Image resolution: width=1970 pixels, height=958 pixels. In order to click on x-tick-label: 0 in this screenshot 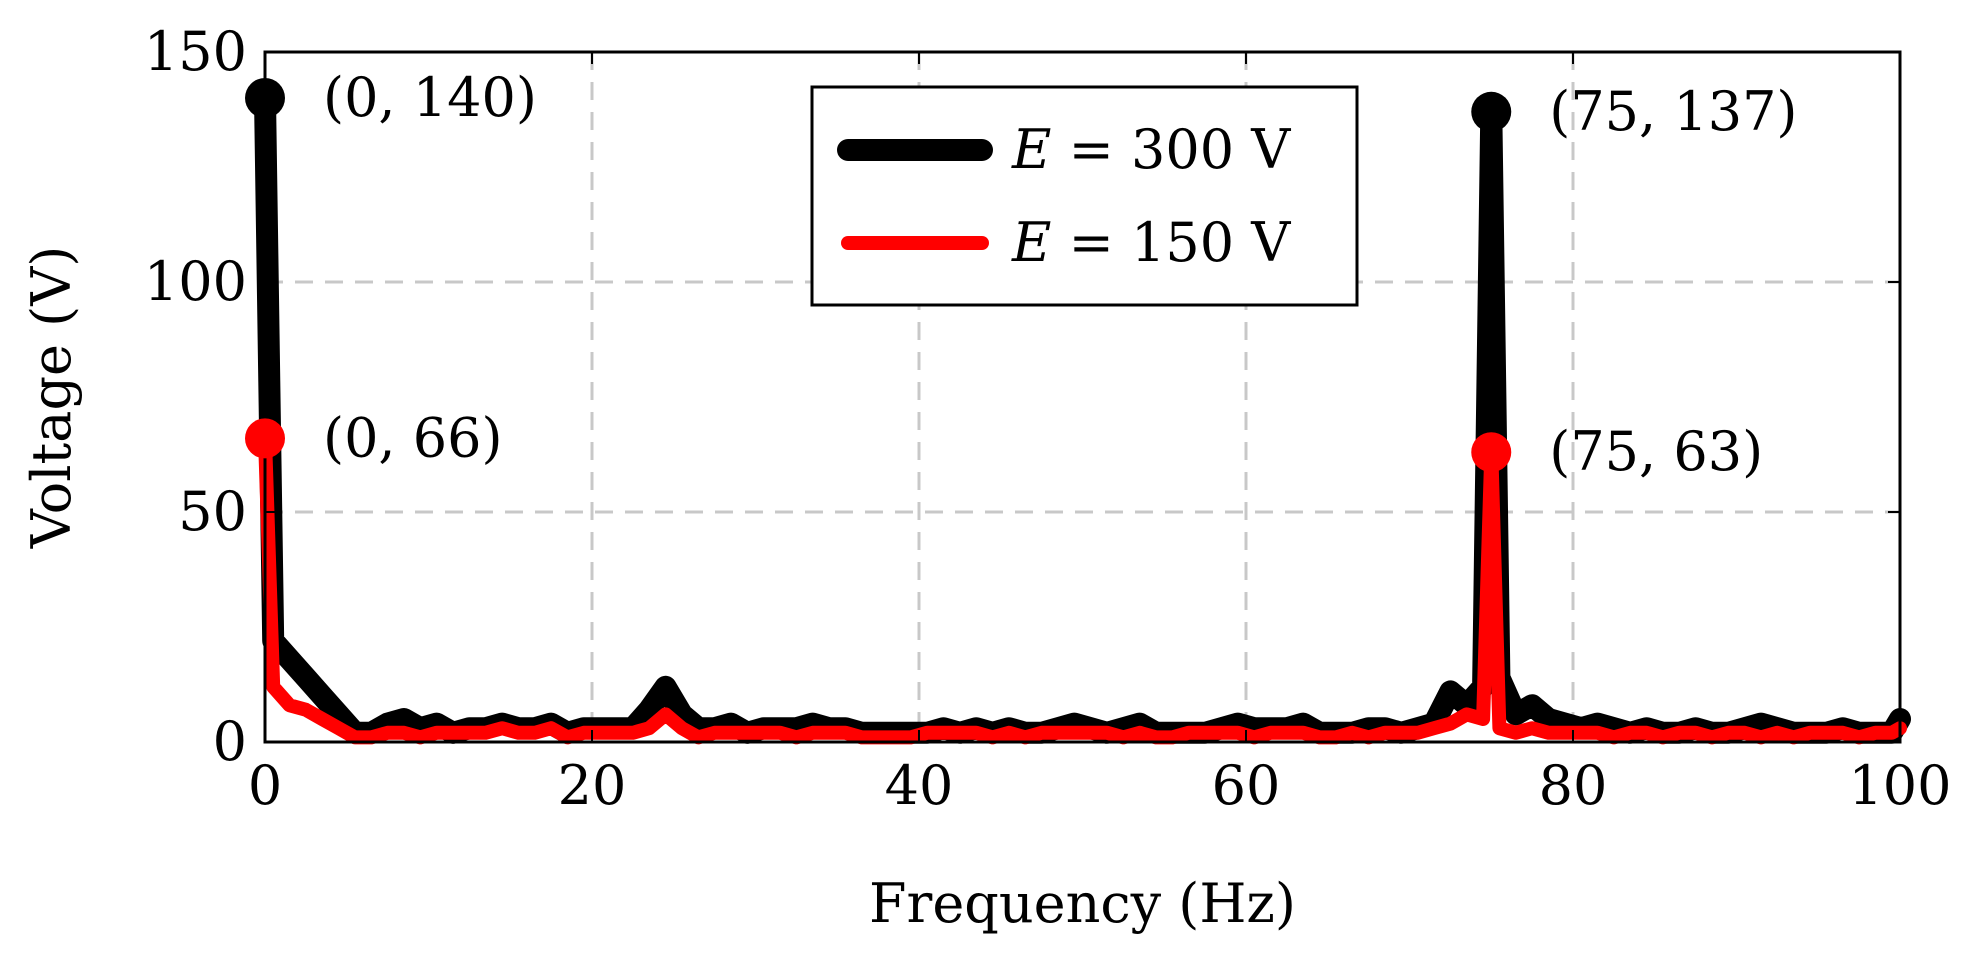, I will do `click(265, 785)`.